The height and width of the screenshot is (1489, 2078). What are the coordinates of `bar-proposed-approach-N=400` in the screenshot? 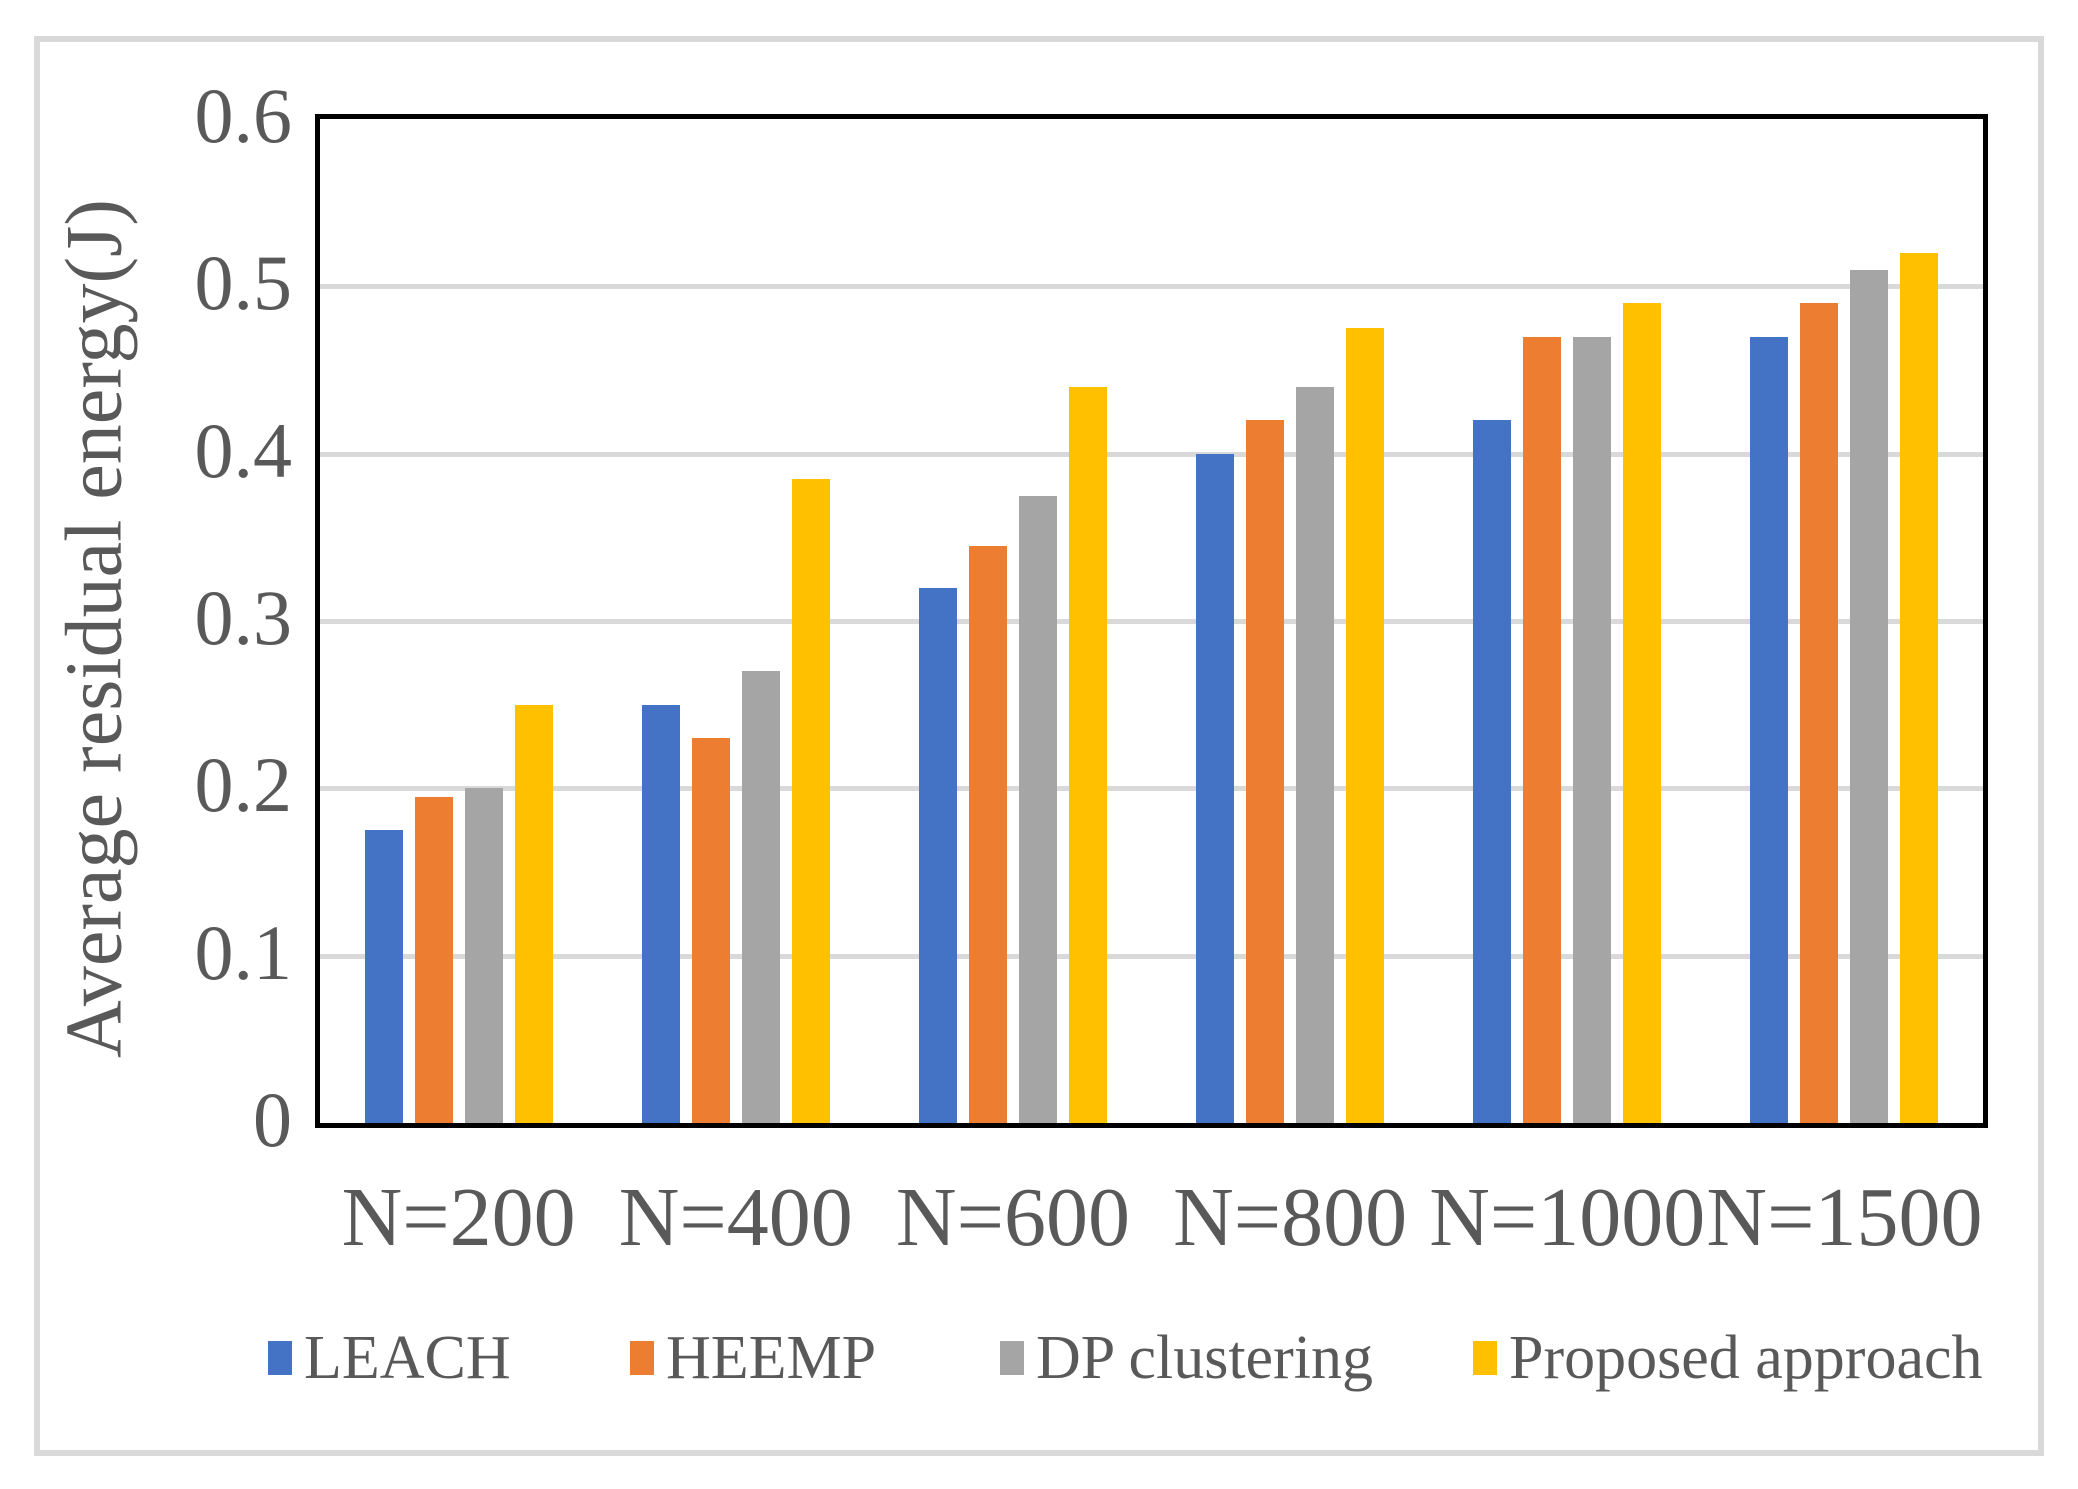 It's located at (810, 800).